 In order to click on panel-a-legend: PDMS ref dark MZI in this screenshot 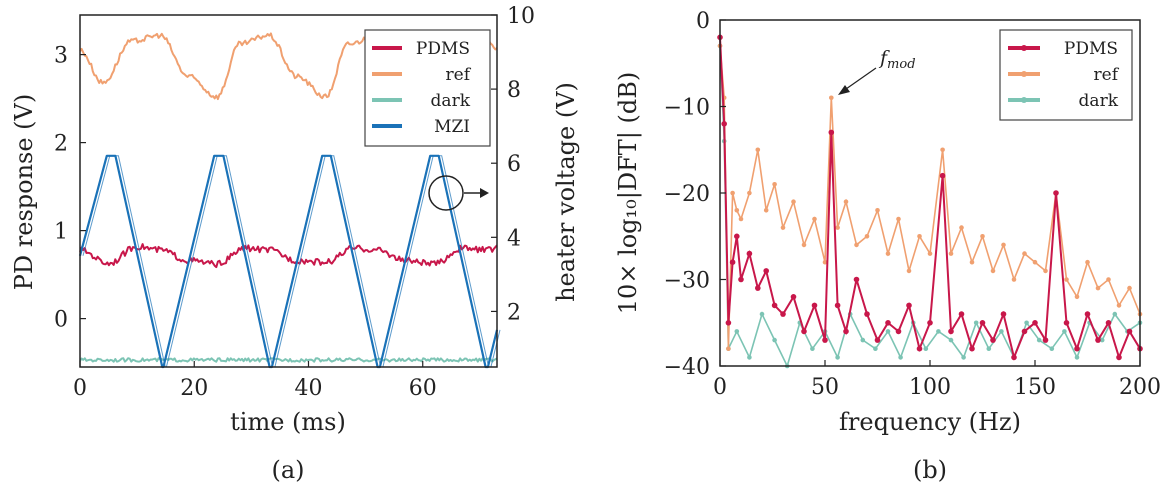, I will do `click(427, 88)`.